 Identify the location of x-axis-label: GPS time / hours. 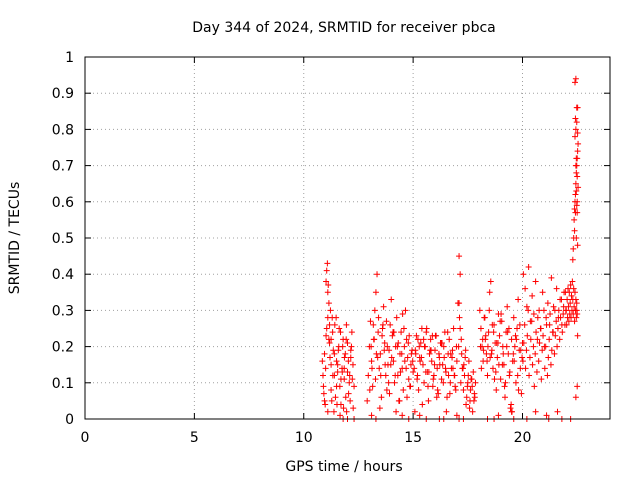
(343, 467).